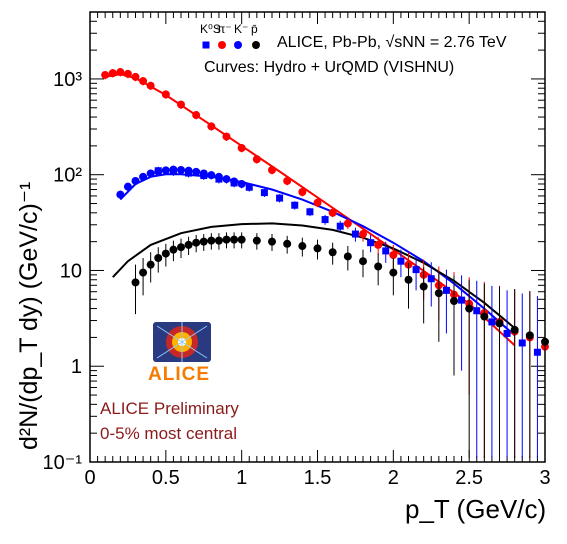 The image size is (567, 544). What do you see at coordinates (256, 45) in the screenshot?
I see `legend-marker-pbar` at bounding box center [256, 45].